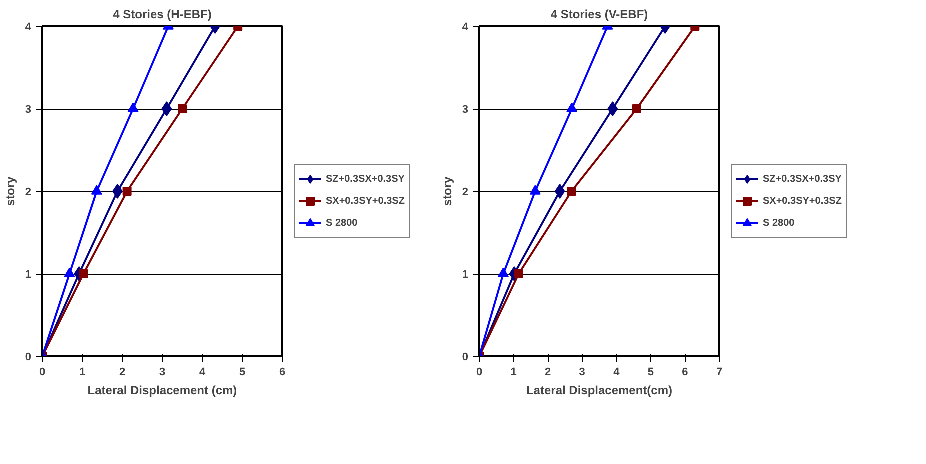  Describe the element at coordinates (719, 372) in the screenshot. I see `x-tick-label: 7` at that location.